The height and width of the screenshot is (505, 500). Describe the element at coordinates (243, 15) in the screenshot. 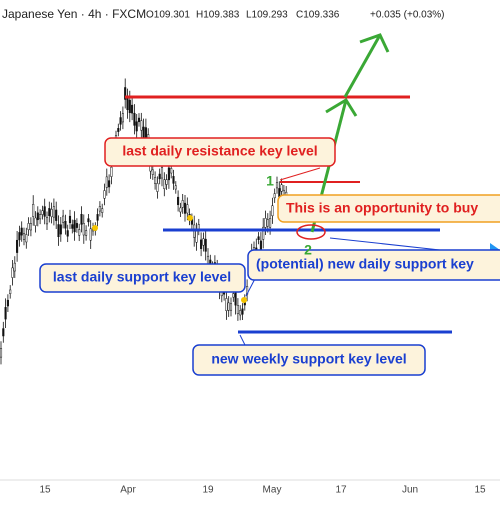

I see `ohlc: O109.301 H109.383 L109.293 C109.336` at that location.